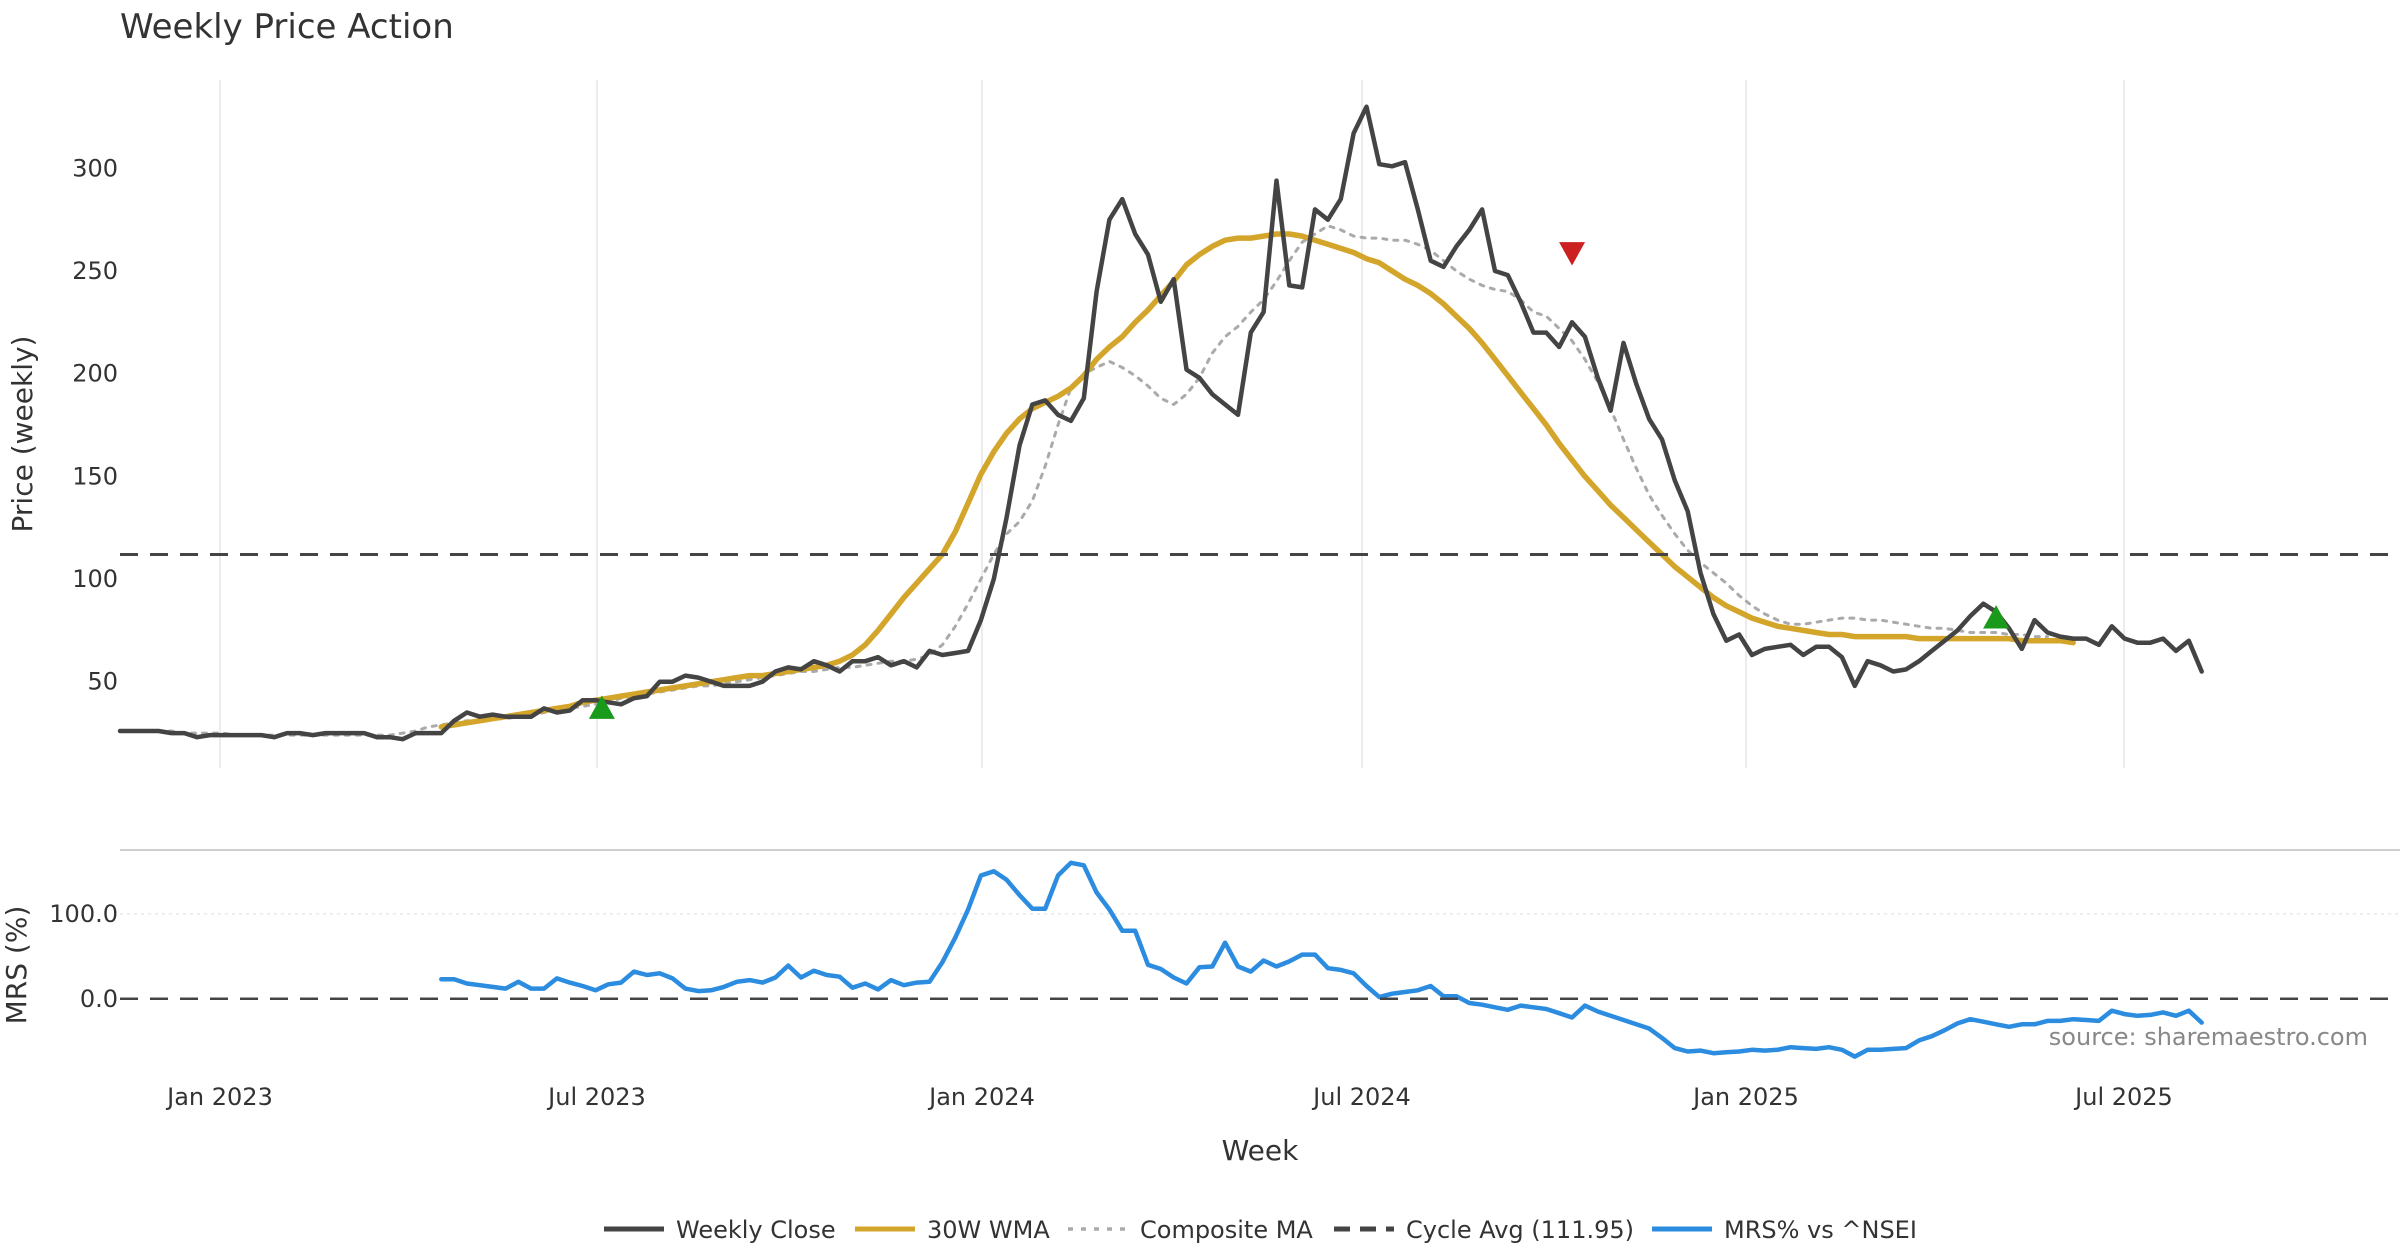  Describe the element at coordinates (1820, 1230) in the screenshot. I see `legend-label-mrs-vs-nsei: MRS% vs ^NSEI` at that location.